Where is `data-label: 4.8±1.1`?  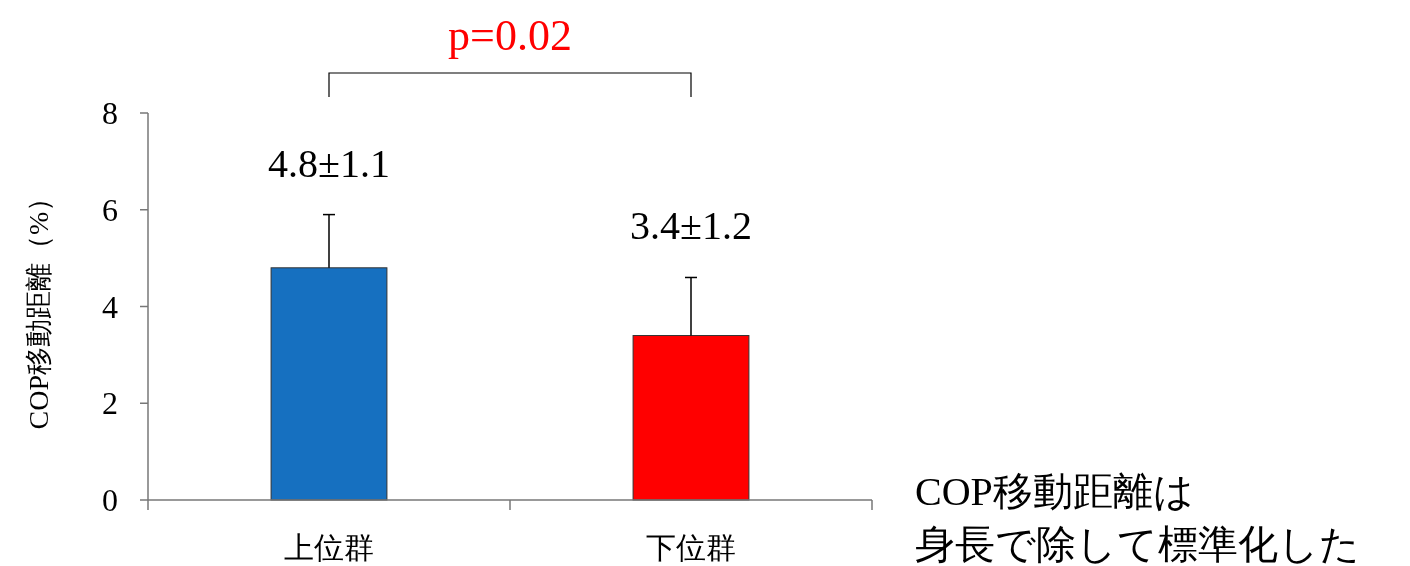 data-label: 4.8±1.1 is located at coordinates (329, 163).